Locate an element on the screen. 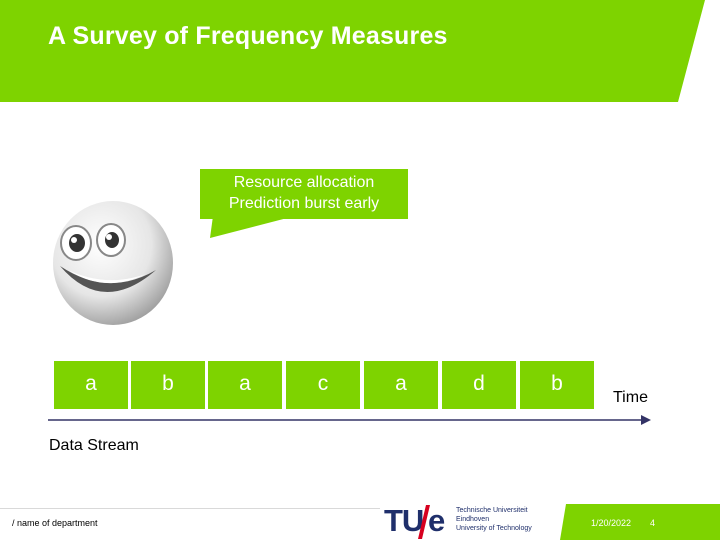  time-label: Time is located at coordinates (630, 397).